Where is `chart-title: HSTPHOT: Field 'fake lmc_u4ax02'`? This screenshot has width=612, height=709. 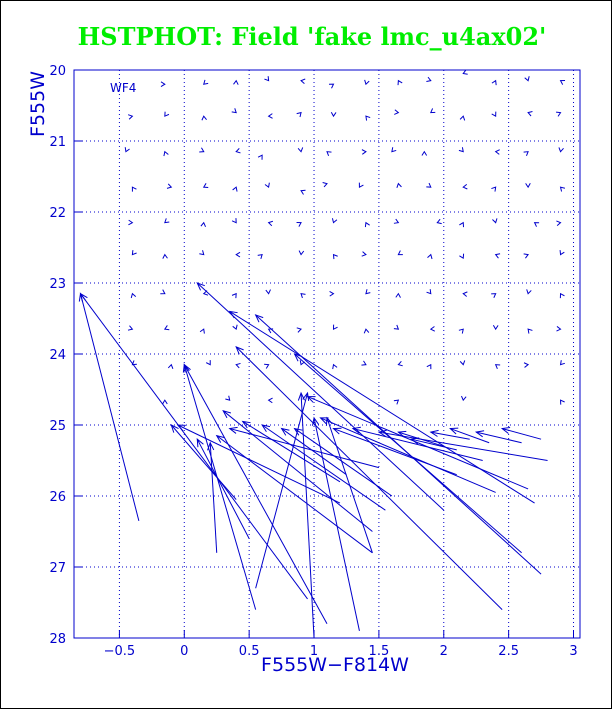
chart-title: HSTPHOT: Field 'fake lmc_u4ax02' is located at coordinates (312, 36).